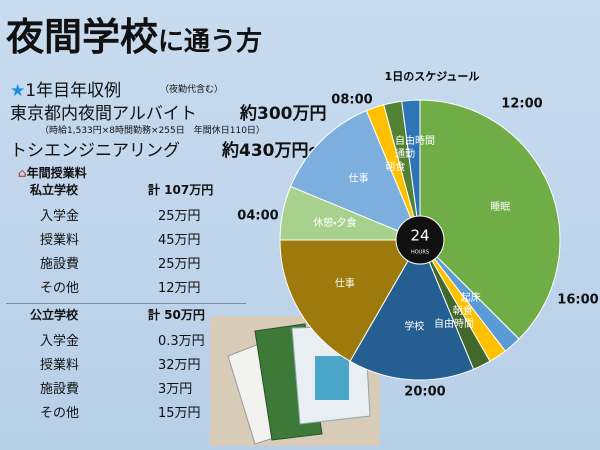  Describe the element at coordinates (103, 114) in the screenshot. I see `income-label: 東京都内夜間アルバイト` at that location.